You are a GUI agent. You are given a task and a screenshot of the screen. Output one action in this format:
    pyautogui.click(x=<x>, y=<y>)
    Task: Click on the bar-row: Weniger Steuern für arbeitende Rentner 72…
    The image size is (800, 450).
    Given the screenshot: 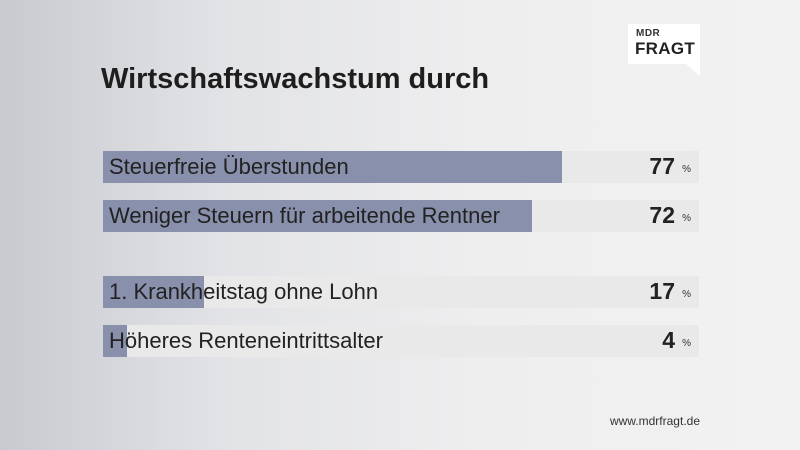 What is the action you would take?
    pyautogui.click(x=401, y=216)
    